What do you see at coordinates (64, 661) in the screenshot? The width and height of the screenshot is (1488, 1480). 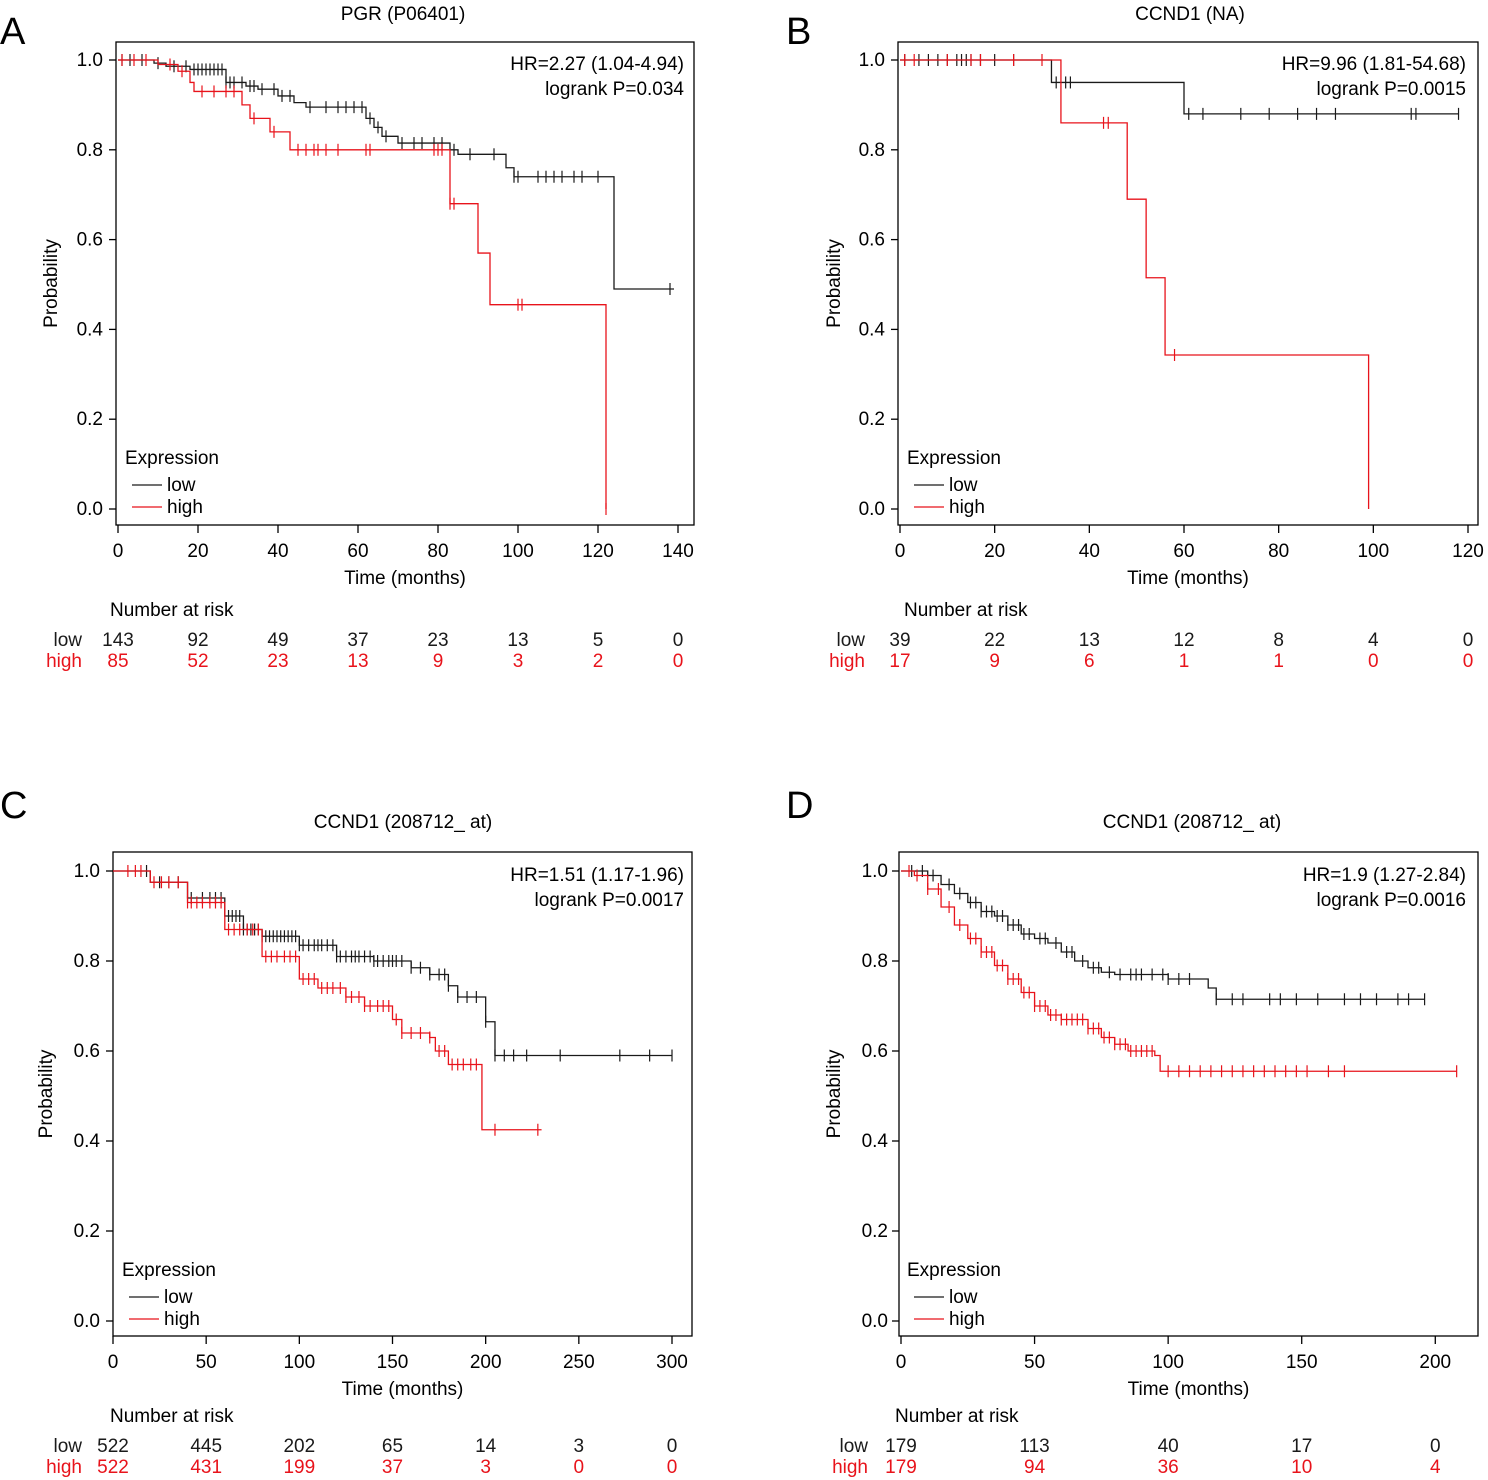 I see `risk-row-label-high: high` at bounding box center [64, 661].